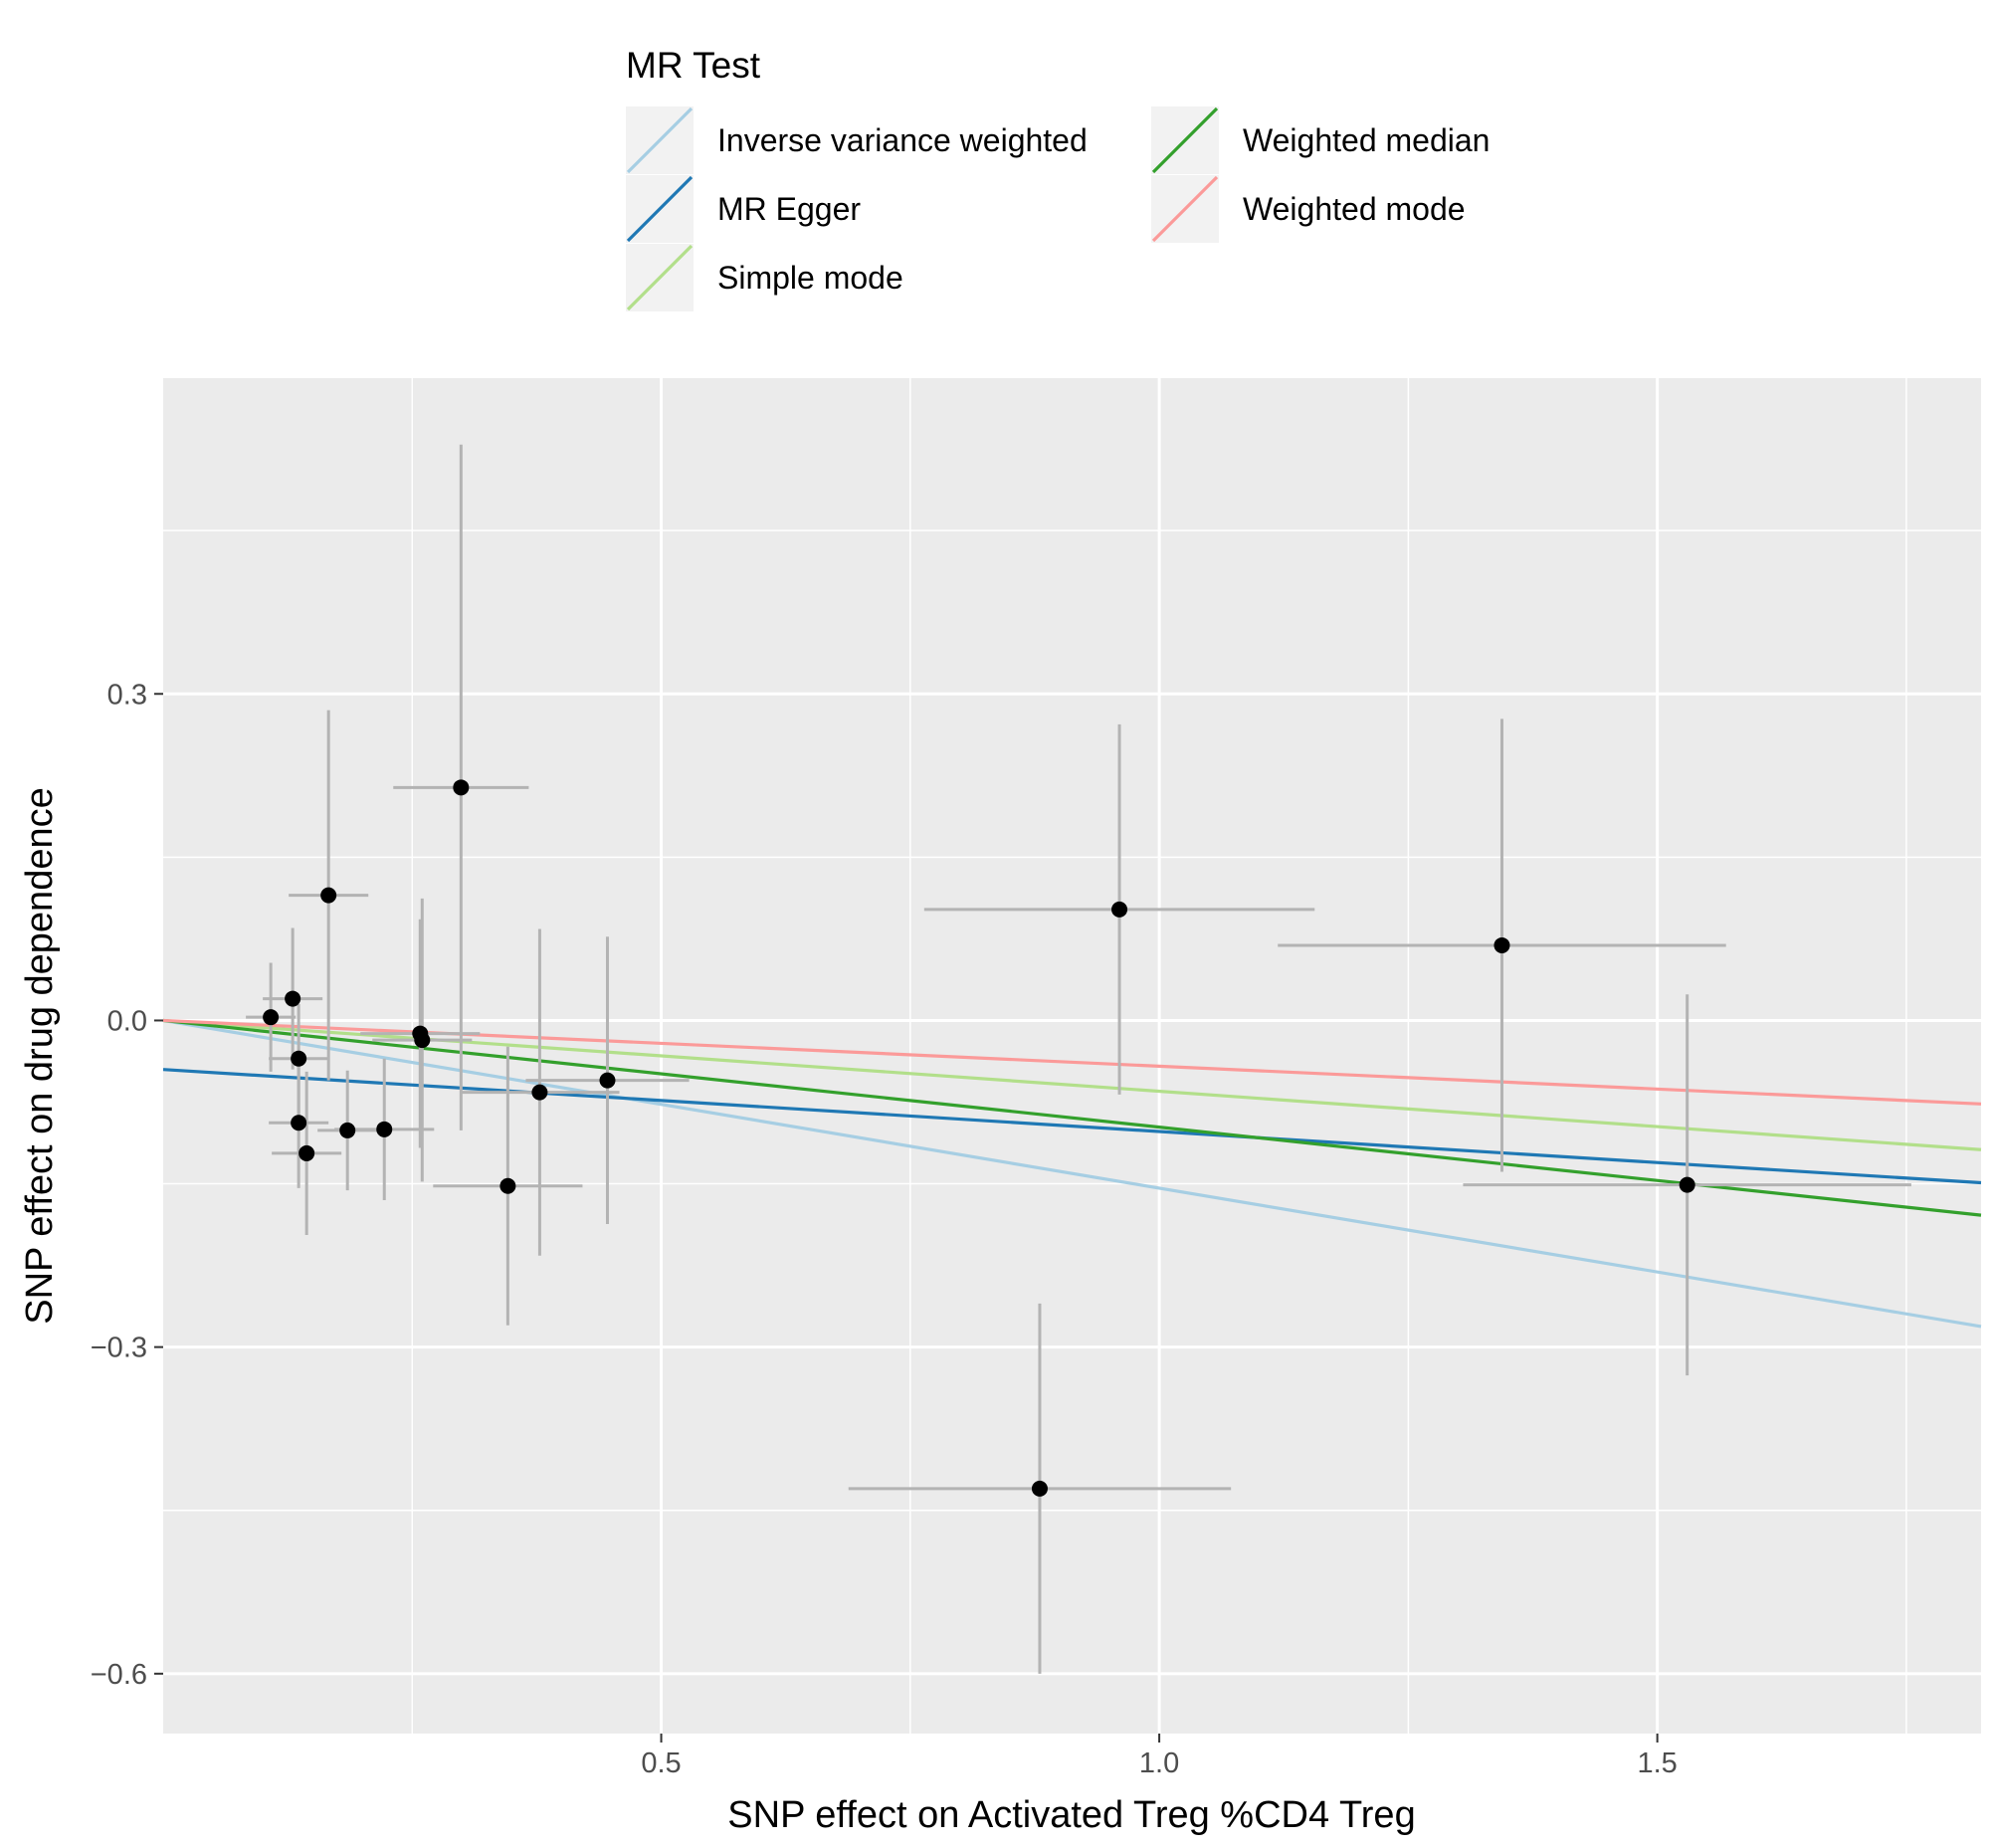 This screenshot has width=1990, height=1848. I want to click on y-tick-label: −0.3, so click(119, 1348).